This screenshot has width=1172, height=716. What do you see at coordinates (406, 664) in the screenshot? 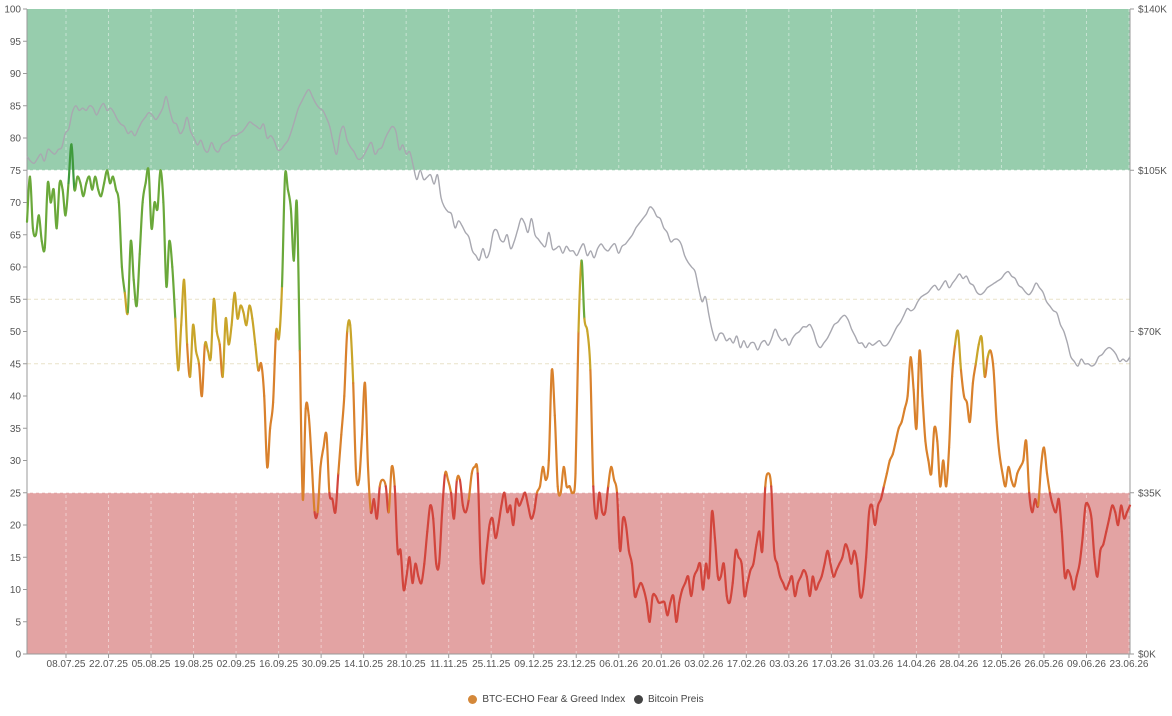
I see `x-tick-label: 28.10.25` at bounding box center [406, 664].